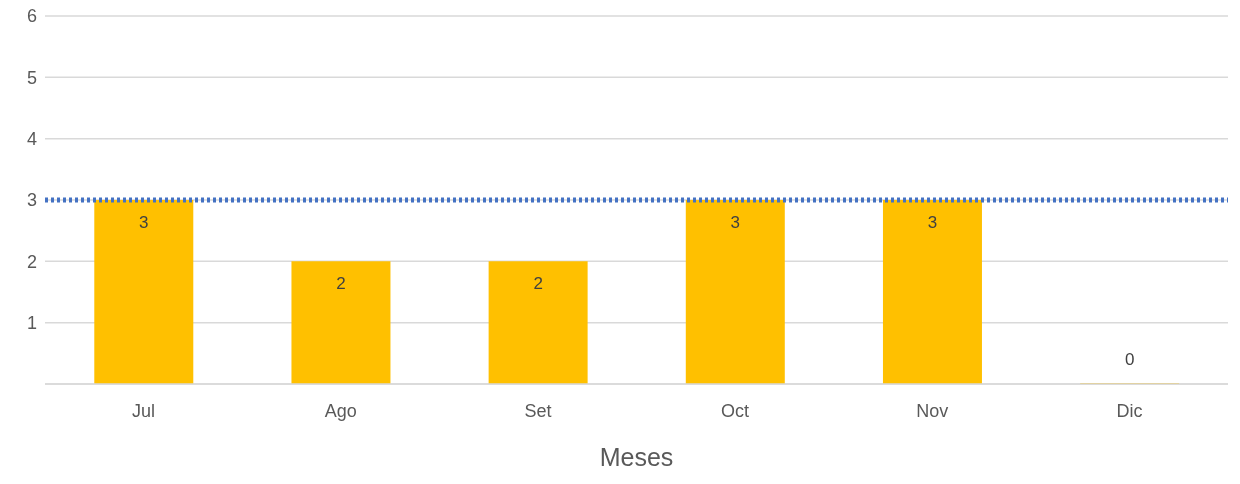 The width and height of the screenshot is (1240, 484). What do you see at coordinates (31, 77) in the screenshot?
I see `y-tick-label: 5` at bounding box center [31, 77].